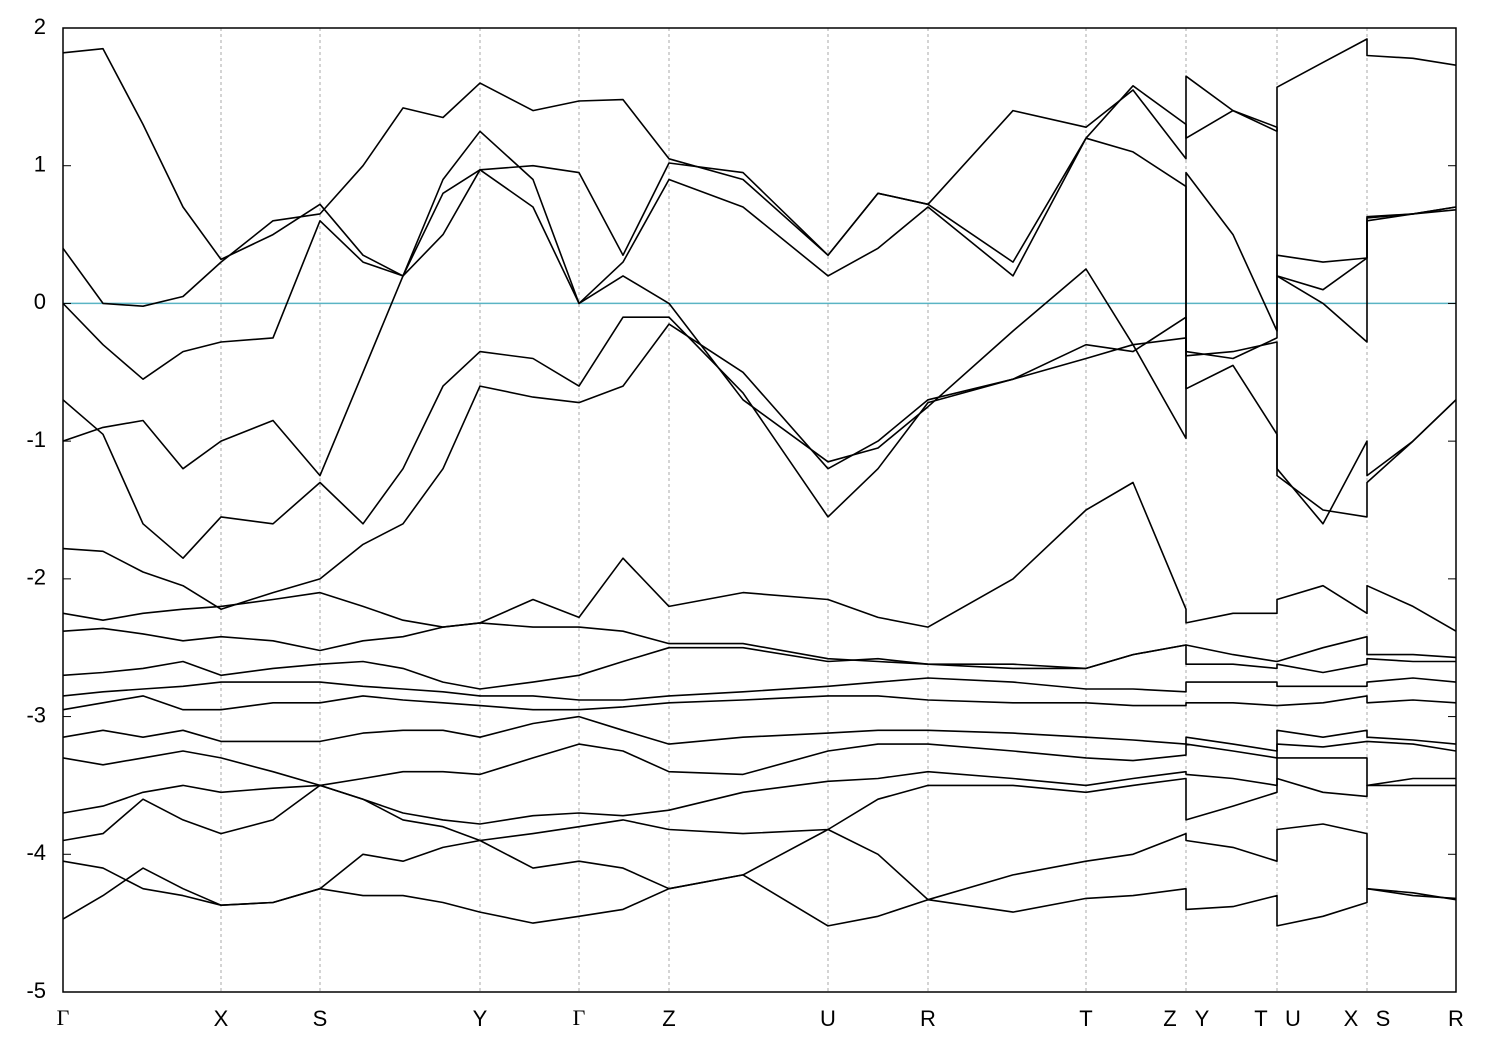 This screenshot has width=1500, height=1055. Describe the element at coordinates (40, 301) in the screenshot. I see `y-tick-label: 0` at that location.